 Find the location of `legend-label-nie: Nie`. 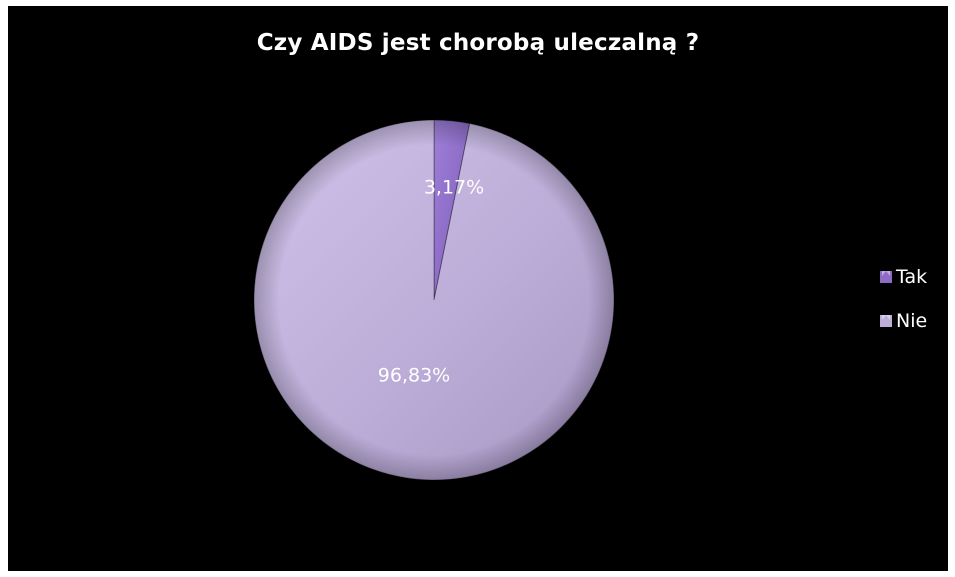

legend-label-nie: Nie is located at coordinates (912, 321).